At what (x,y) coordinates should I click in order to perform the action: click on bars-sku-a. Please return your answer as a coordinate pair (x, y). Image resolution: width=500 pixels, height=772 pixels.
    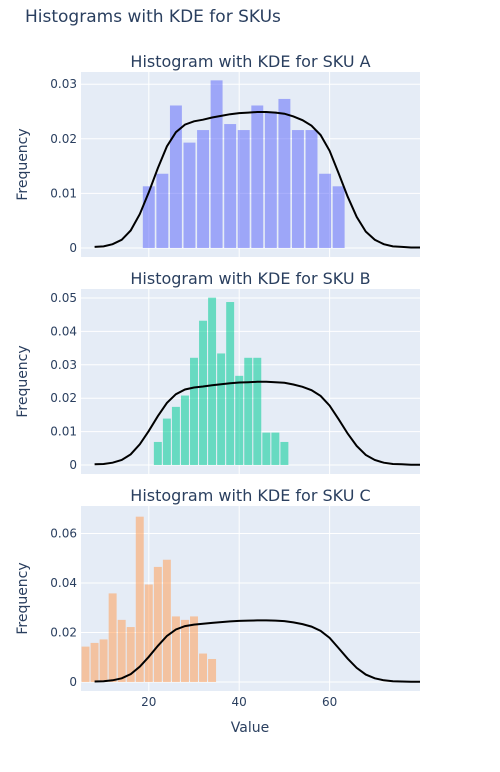
    Looking at the image, I should click on (243, 164).